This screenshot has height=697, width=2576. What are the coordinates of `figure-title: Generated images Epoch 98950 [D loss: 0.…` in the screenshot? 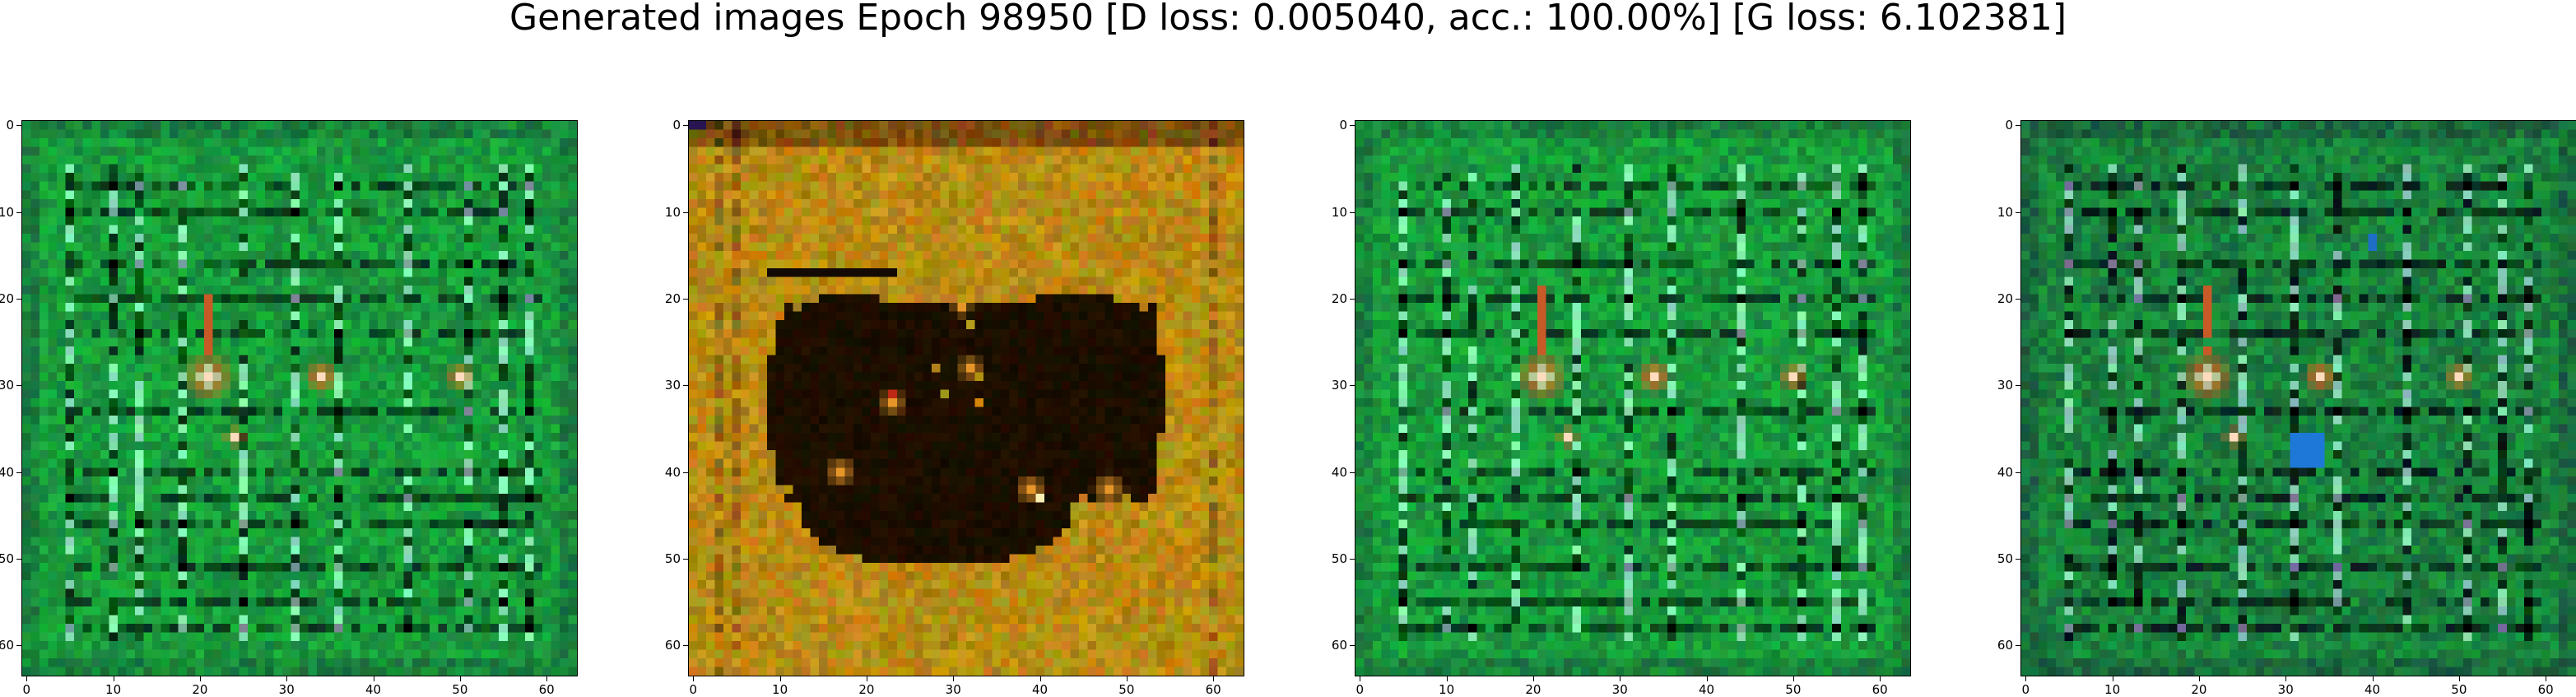 It's located at (1288, 19).